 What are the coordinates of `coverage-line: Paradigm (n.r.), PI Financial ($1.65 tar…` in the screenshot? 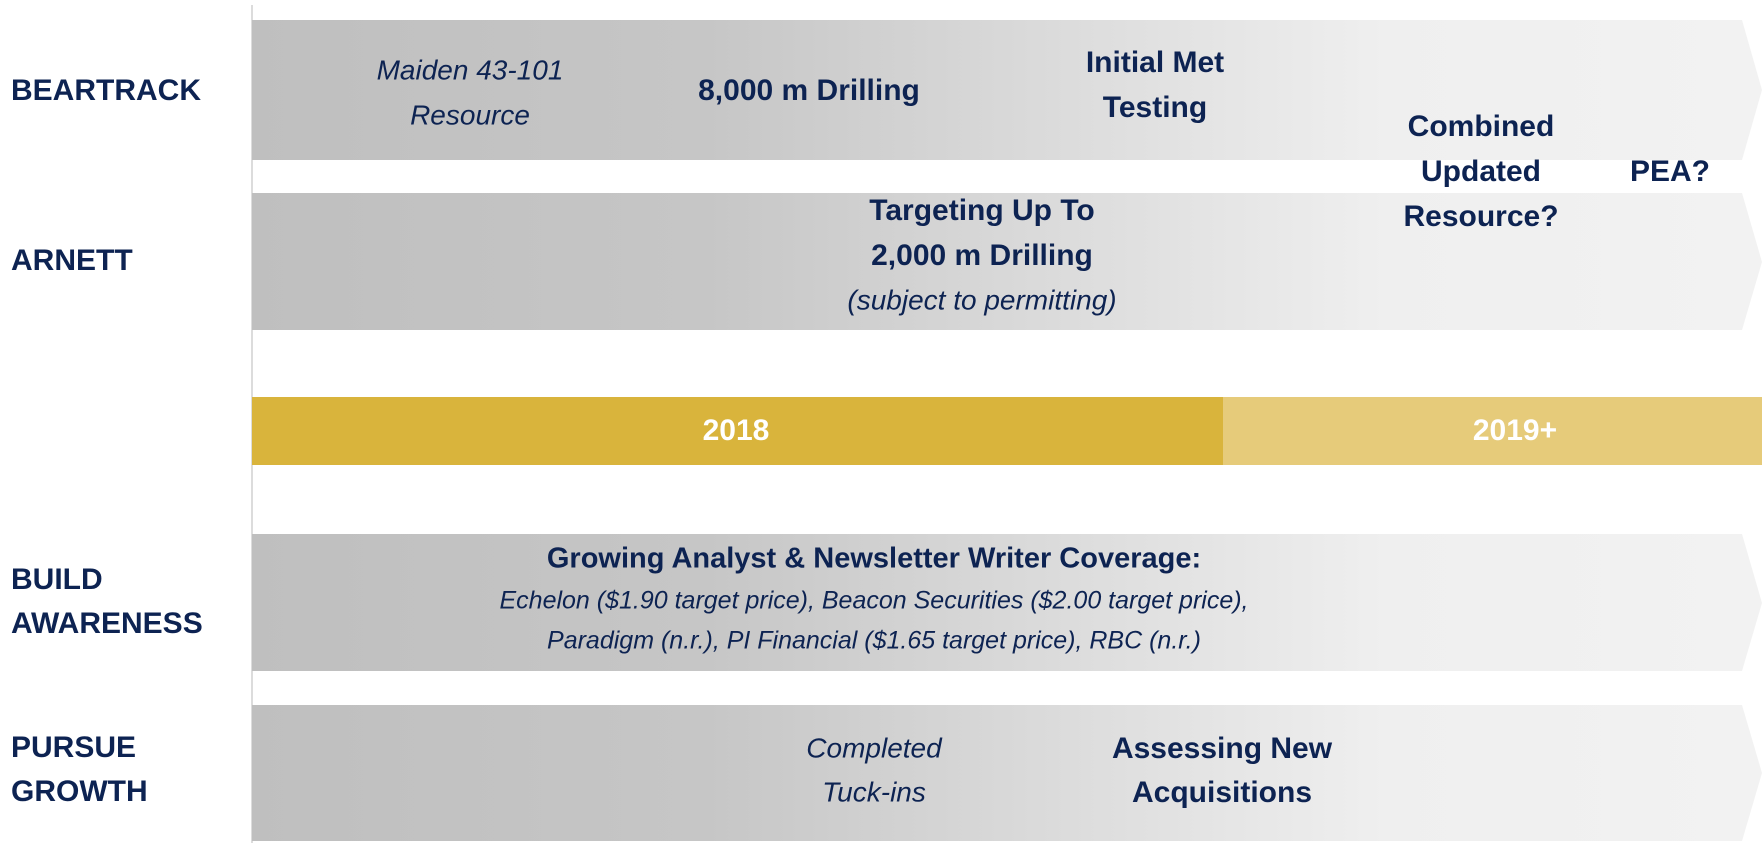 It's located at (874, 641).